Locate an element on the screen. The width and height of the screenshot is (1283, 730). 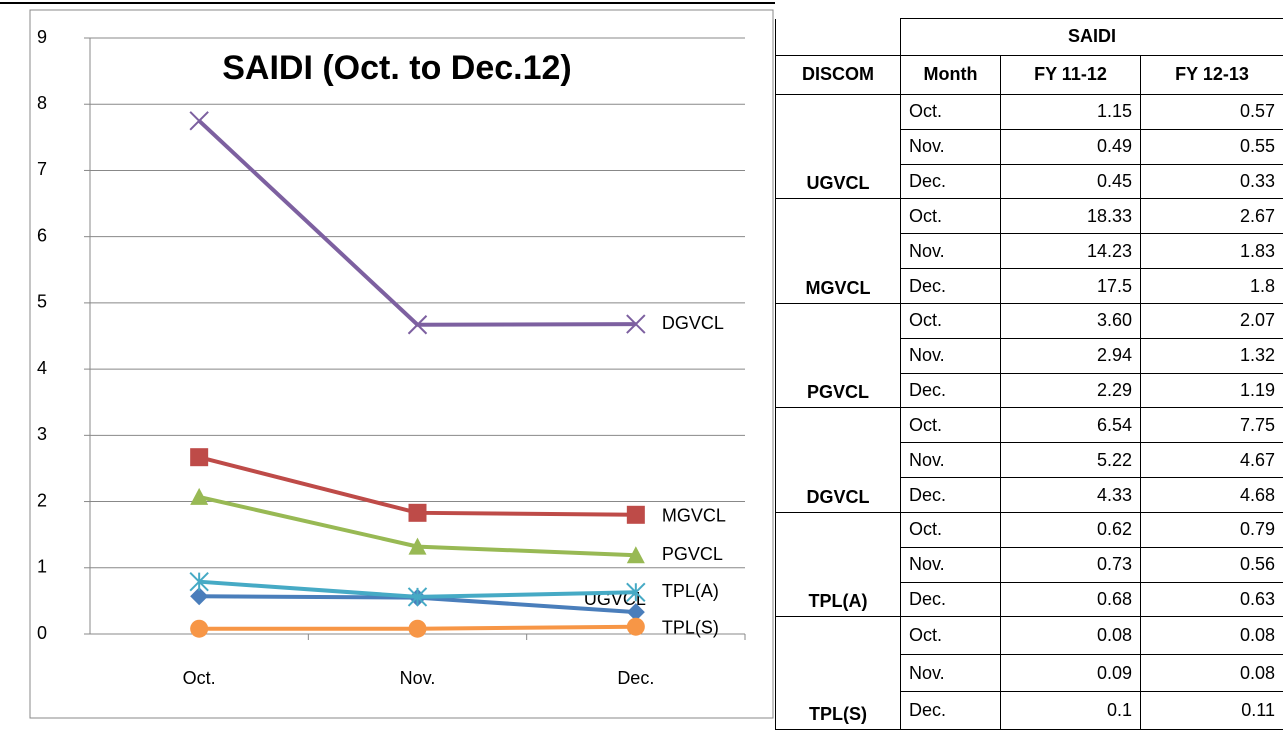
table-row: Nov. 0.49 0.55 is located at coordinates (1029, 146).